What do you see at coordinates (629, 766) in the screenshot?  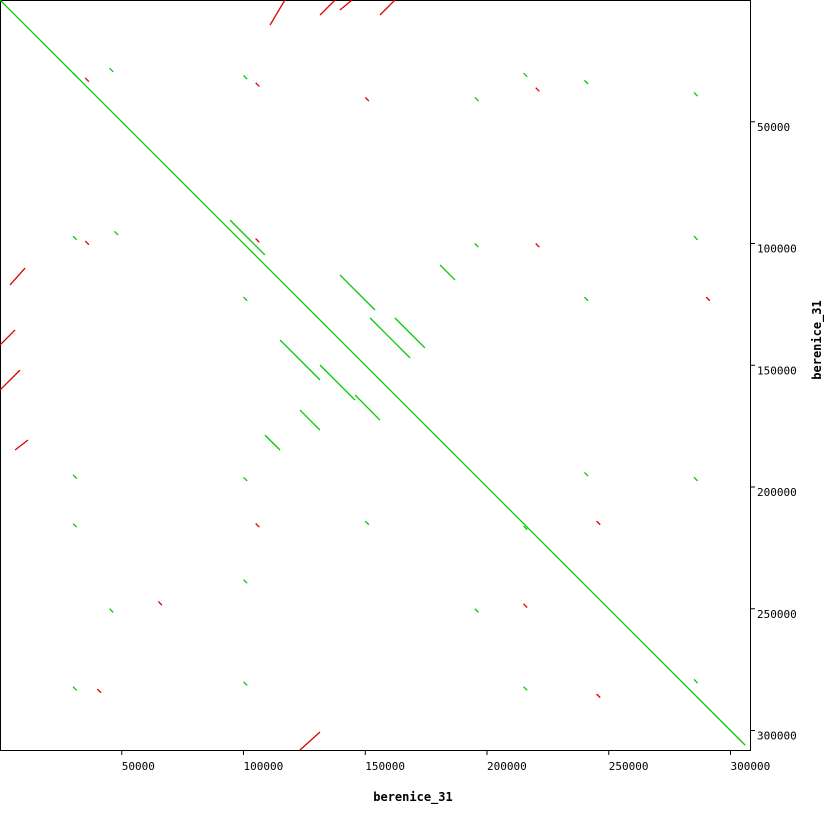 I see `x-tick-label: 250000` at bounding box center [629, 766].